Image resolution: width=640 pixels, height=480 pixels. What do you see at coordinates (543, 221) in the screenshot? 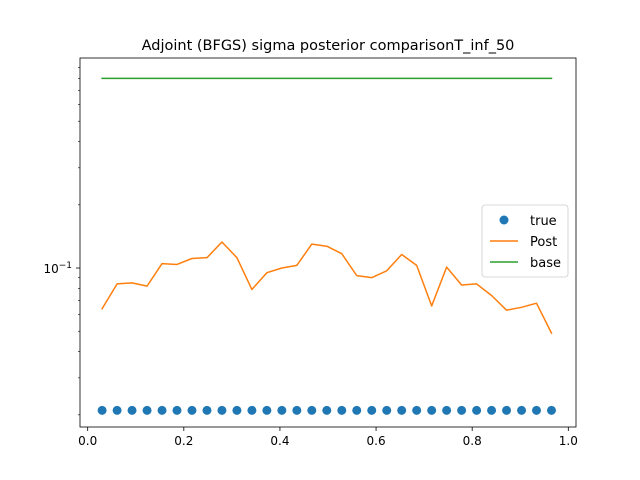
I see `legend-label-true: true` at bounding box center [543, 221].